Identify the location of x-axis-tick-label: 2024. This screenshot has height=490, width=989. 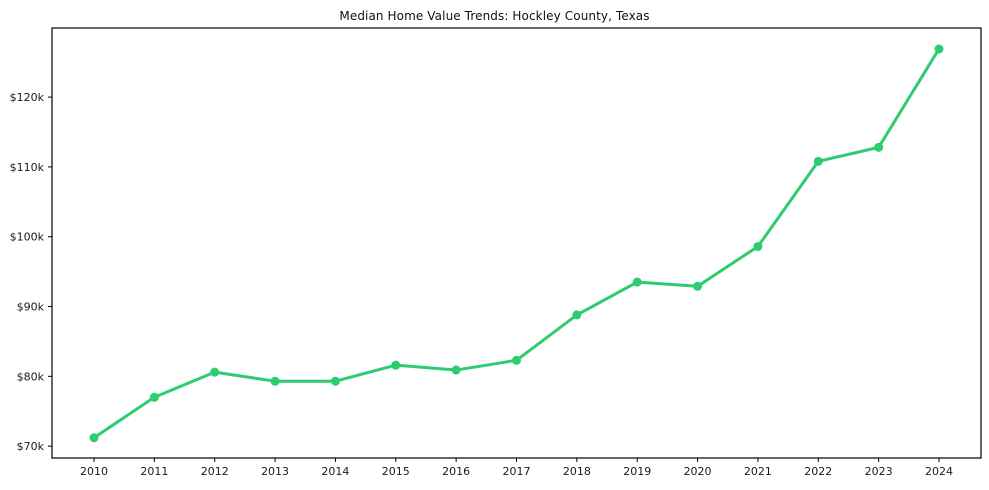
(939, 471).